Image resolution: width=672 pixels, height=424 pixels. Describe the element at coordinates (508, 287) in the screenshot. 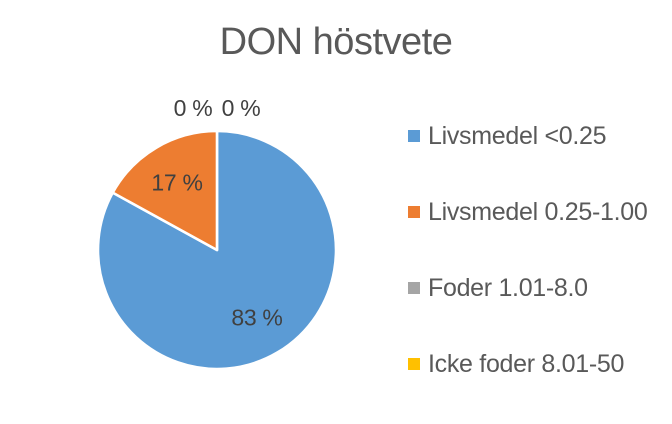

I see `legend-label: Foder 1.01-8.0` at that location.